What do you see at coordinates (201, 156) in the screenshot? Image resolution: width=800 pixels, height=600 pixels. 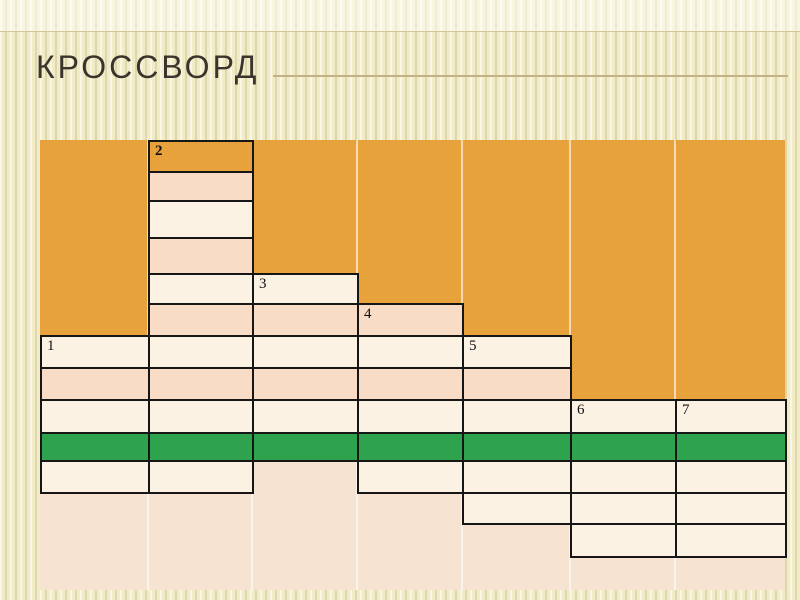 I see `crossword-cell-2: 2` at bounding box center [201, 156].